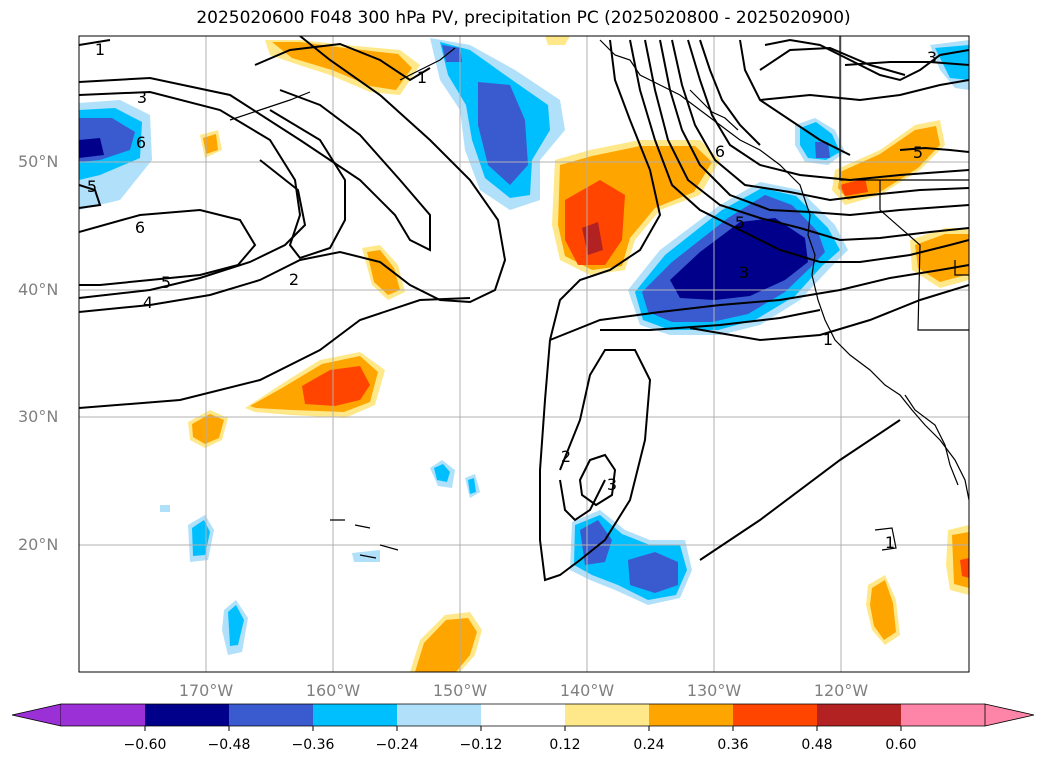  Describe the element at coordinates (38, 544) in the screenshot. I see `lat-label-20n: 20°N` at that location.